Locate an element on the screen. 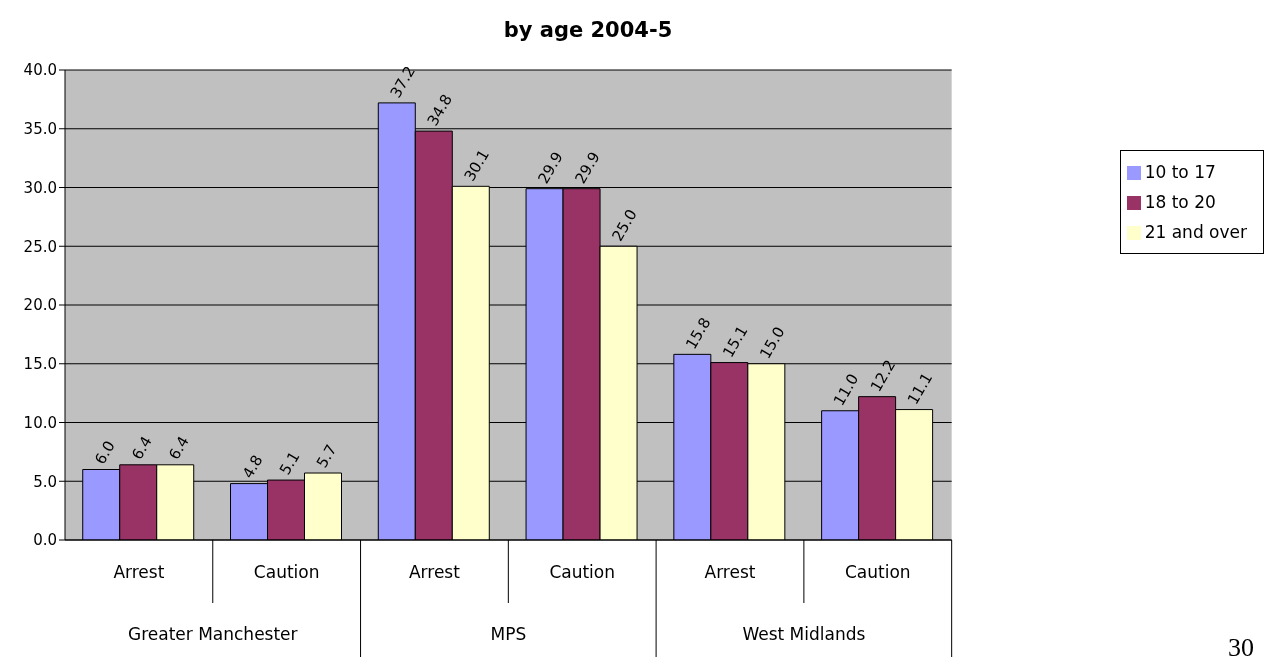  y-tick-label: 10.0 is located at coordinates (40, 422).